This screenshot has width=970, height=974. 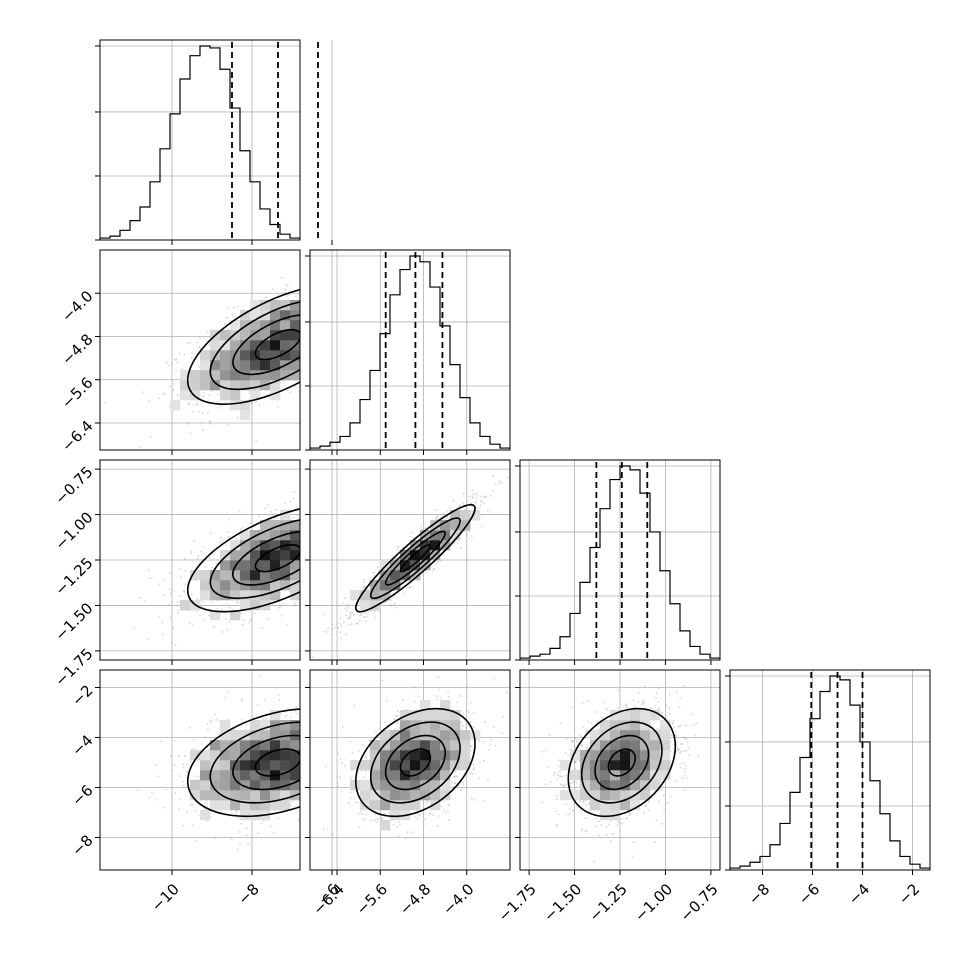 I want to click on panel-frame, so click(x=410, y=350).